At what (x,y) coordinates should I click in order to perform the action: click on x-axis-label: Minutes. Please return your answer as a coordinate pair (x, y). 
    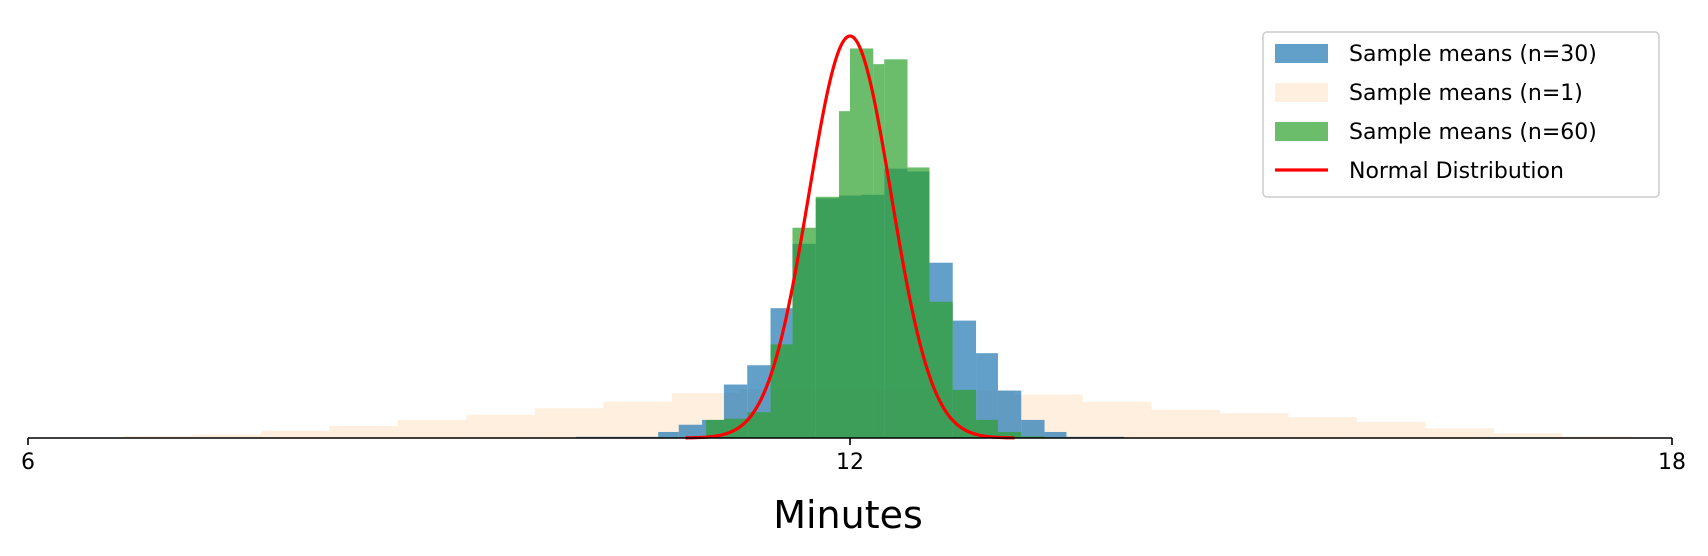
    Looking at the image, I should click on (848, 515).